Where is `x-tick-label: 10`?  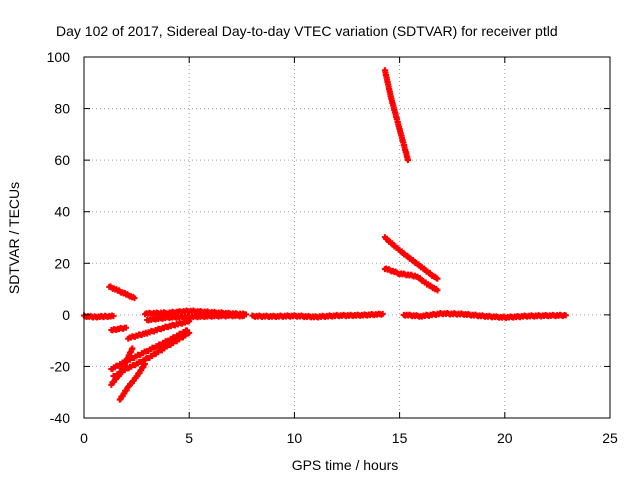
x-tick-label: 10 is located at coordinates (295, 438).